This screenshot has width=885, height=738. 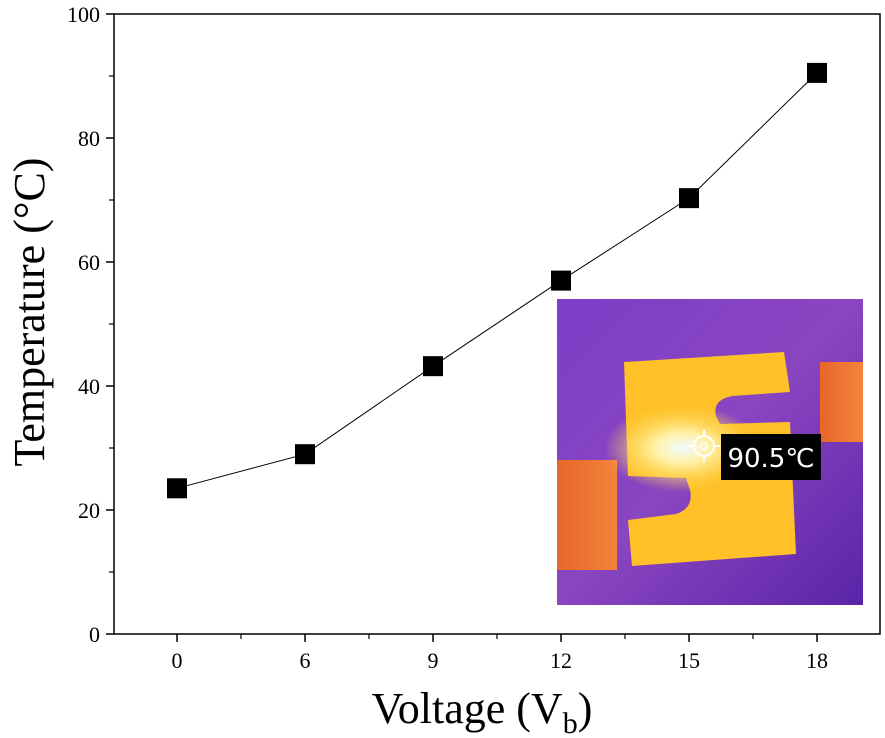 I want to click on x-axis-title: Voltage (Vb), so click(x=482, y=711).